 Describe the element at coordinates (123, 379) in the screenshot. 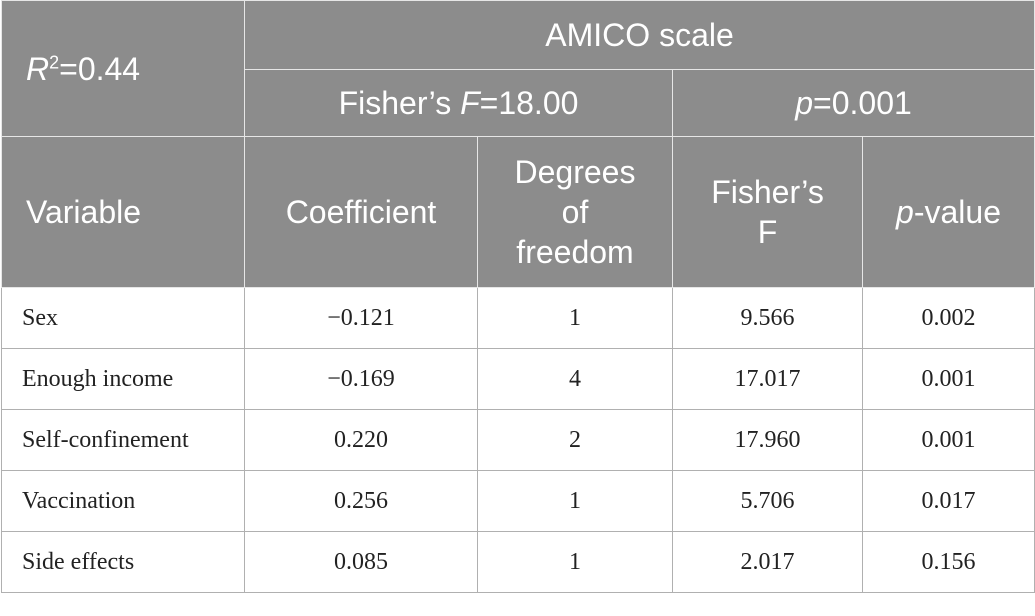

I see `row-label: Enough income` at that location.